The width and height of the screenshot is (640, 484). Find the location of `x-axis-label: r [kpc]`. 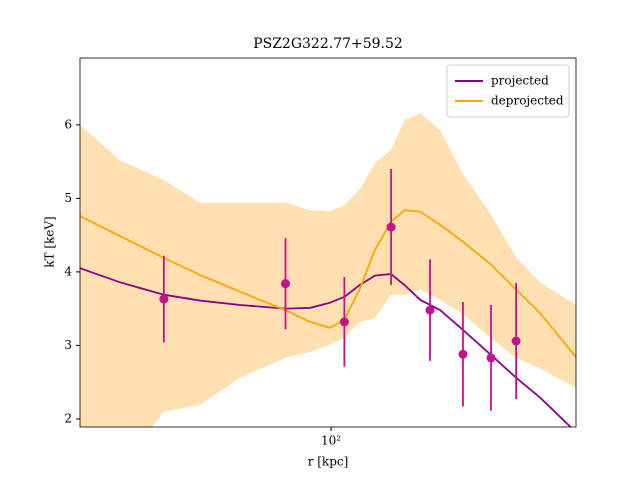

x-axis-label: r [kpc] is located at coordinates (328, 462).